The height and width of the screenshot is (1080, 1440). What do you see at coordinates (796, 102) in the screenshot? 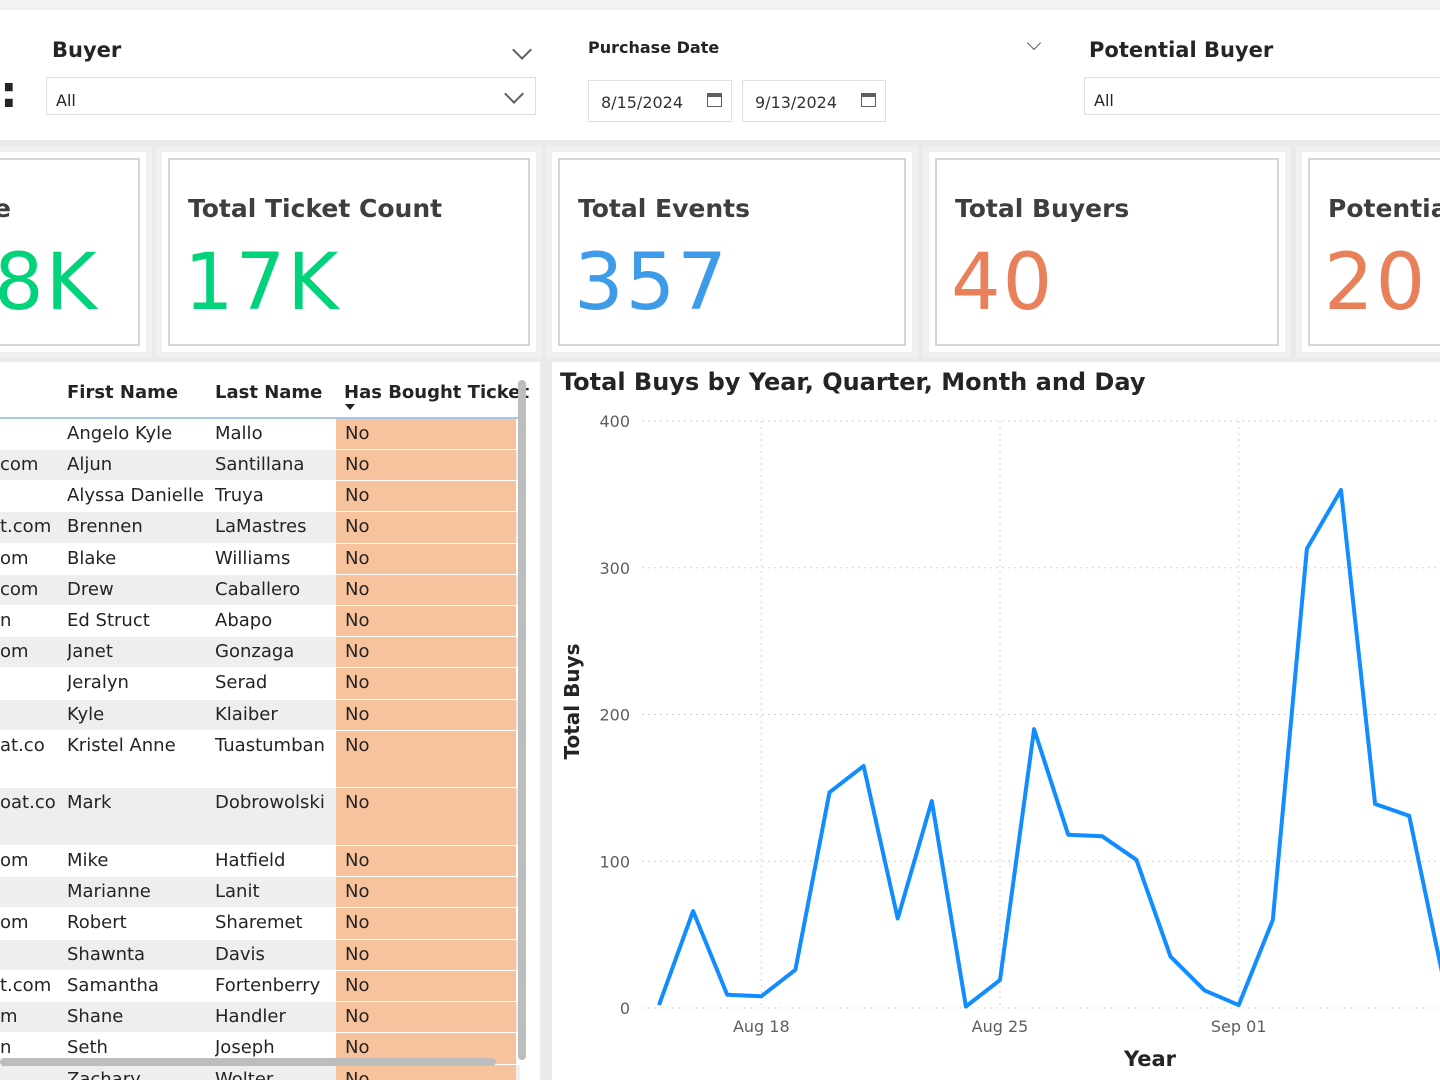
I see `end-date-value: 9/13/2024` at bounding box center [796, 102].